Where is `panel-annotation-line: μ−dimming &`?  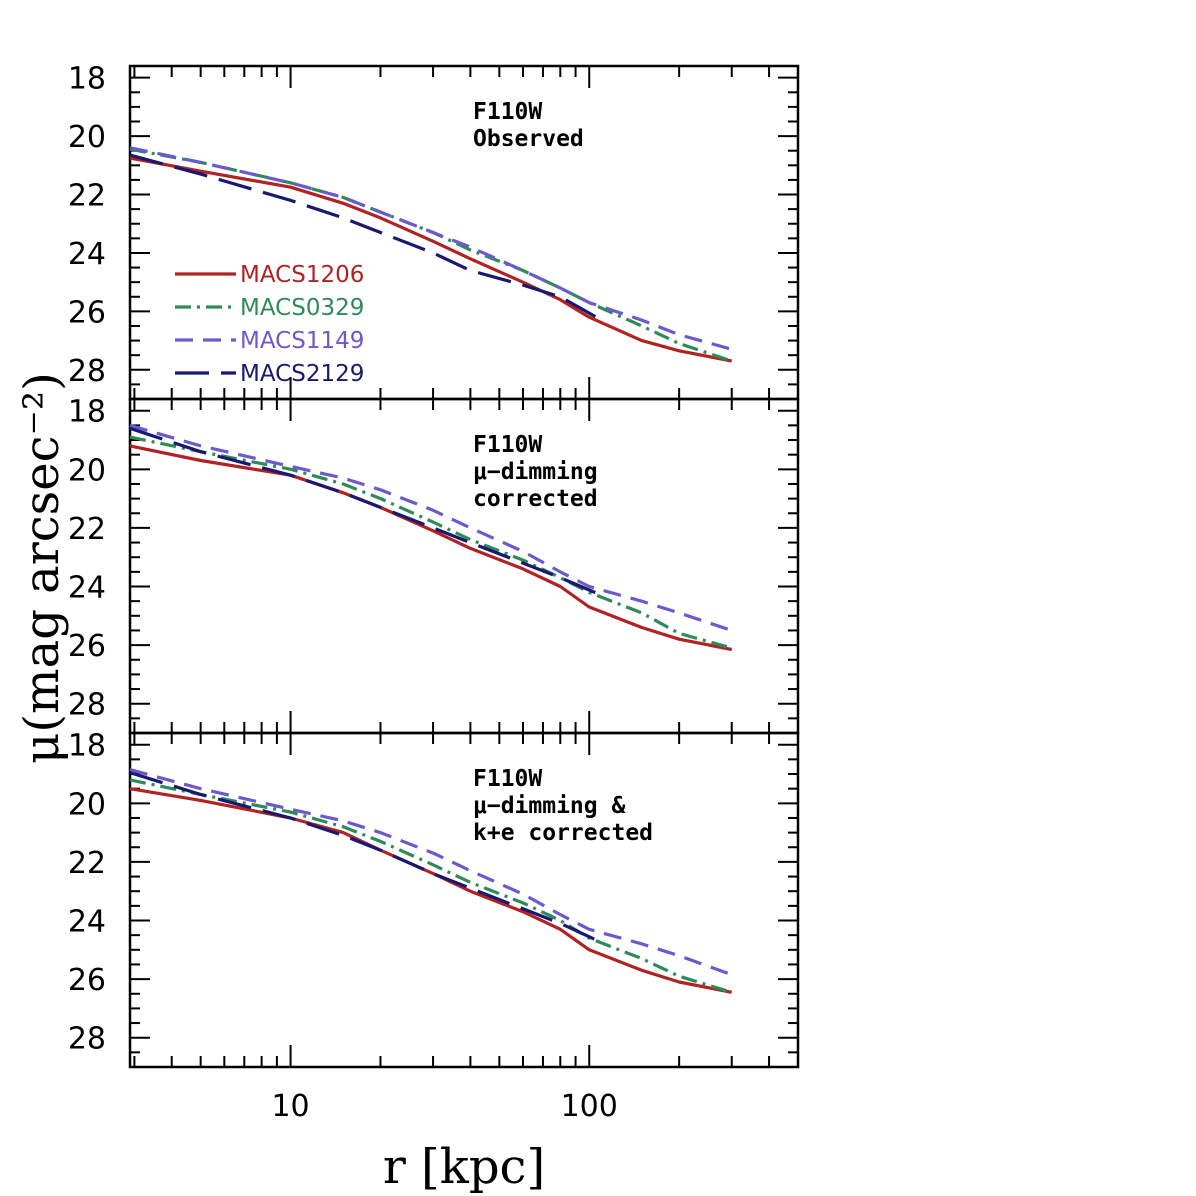 panel-annotation-line: μ−dimming & is located at coordinates (549, 806).